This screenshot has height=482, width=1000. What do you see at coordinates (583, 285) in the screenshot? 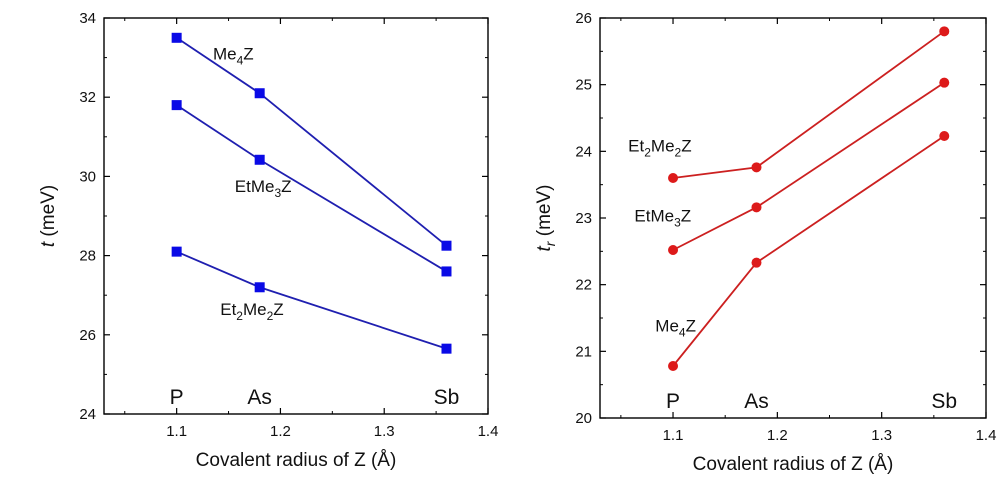
I see `y-tick-label: 22` at bounding box center [583, 285].